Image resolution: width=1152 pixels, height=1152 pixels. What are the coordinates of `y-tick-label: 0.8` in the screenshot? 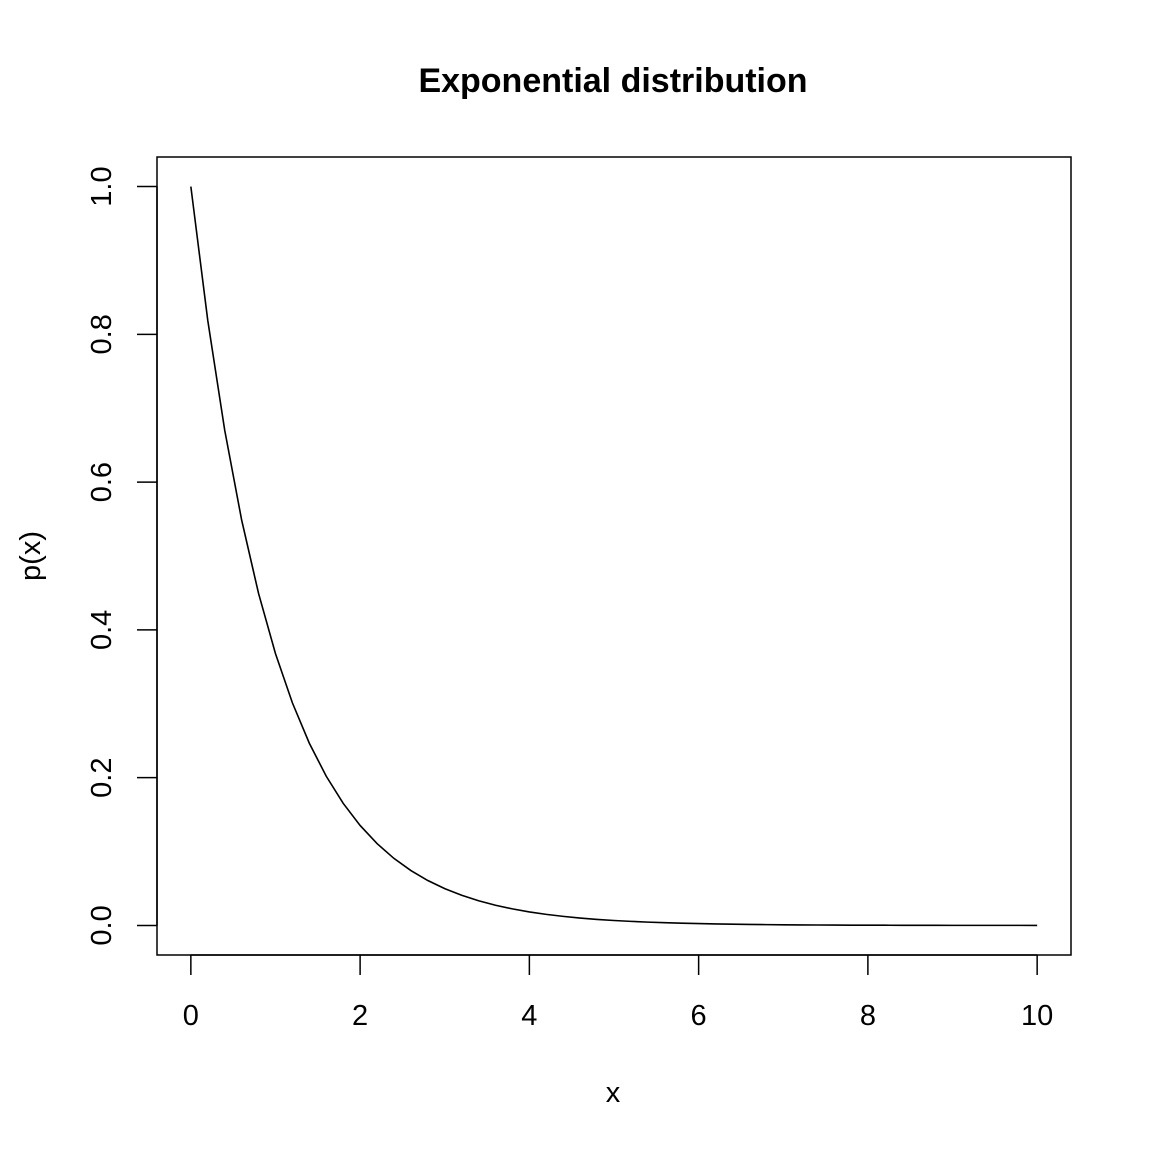 It's located at (102, 334).